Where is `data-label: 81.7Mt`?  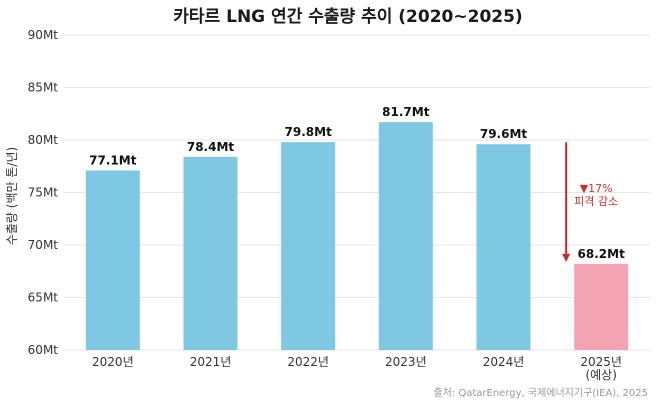
data-label: 81.7Mt is located at coordinates (406, 112).